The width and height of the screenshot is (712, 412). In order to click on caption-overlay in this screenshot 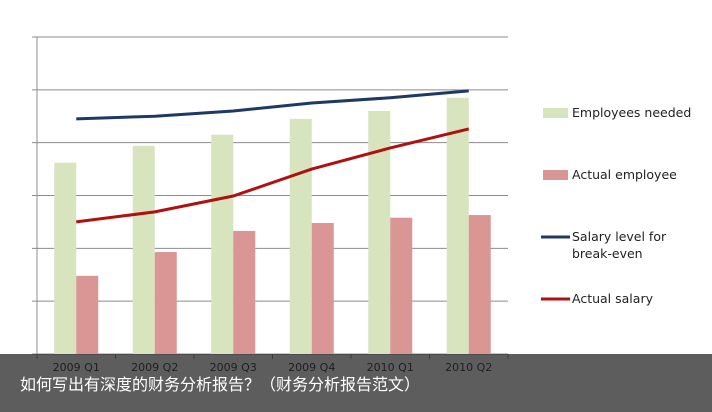, I will do `click(356, 383)`.